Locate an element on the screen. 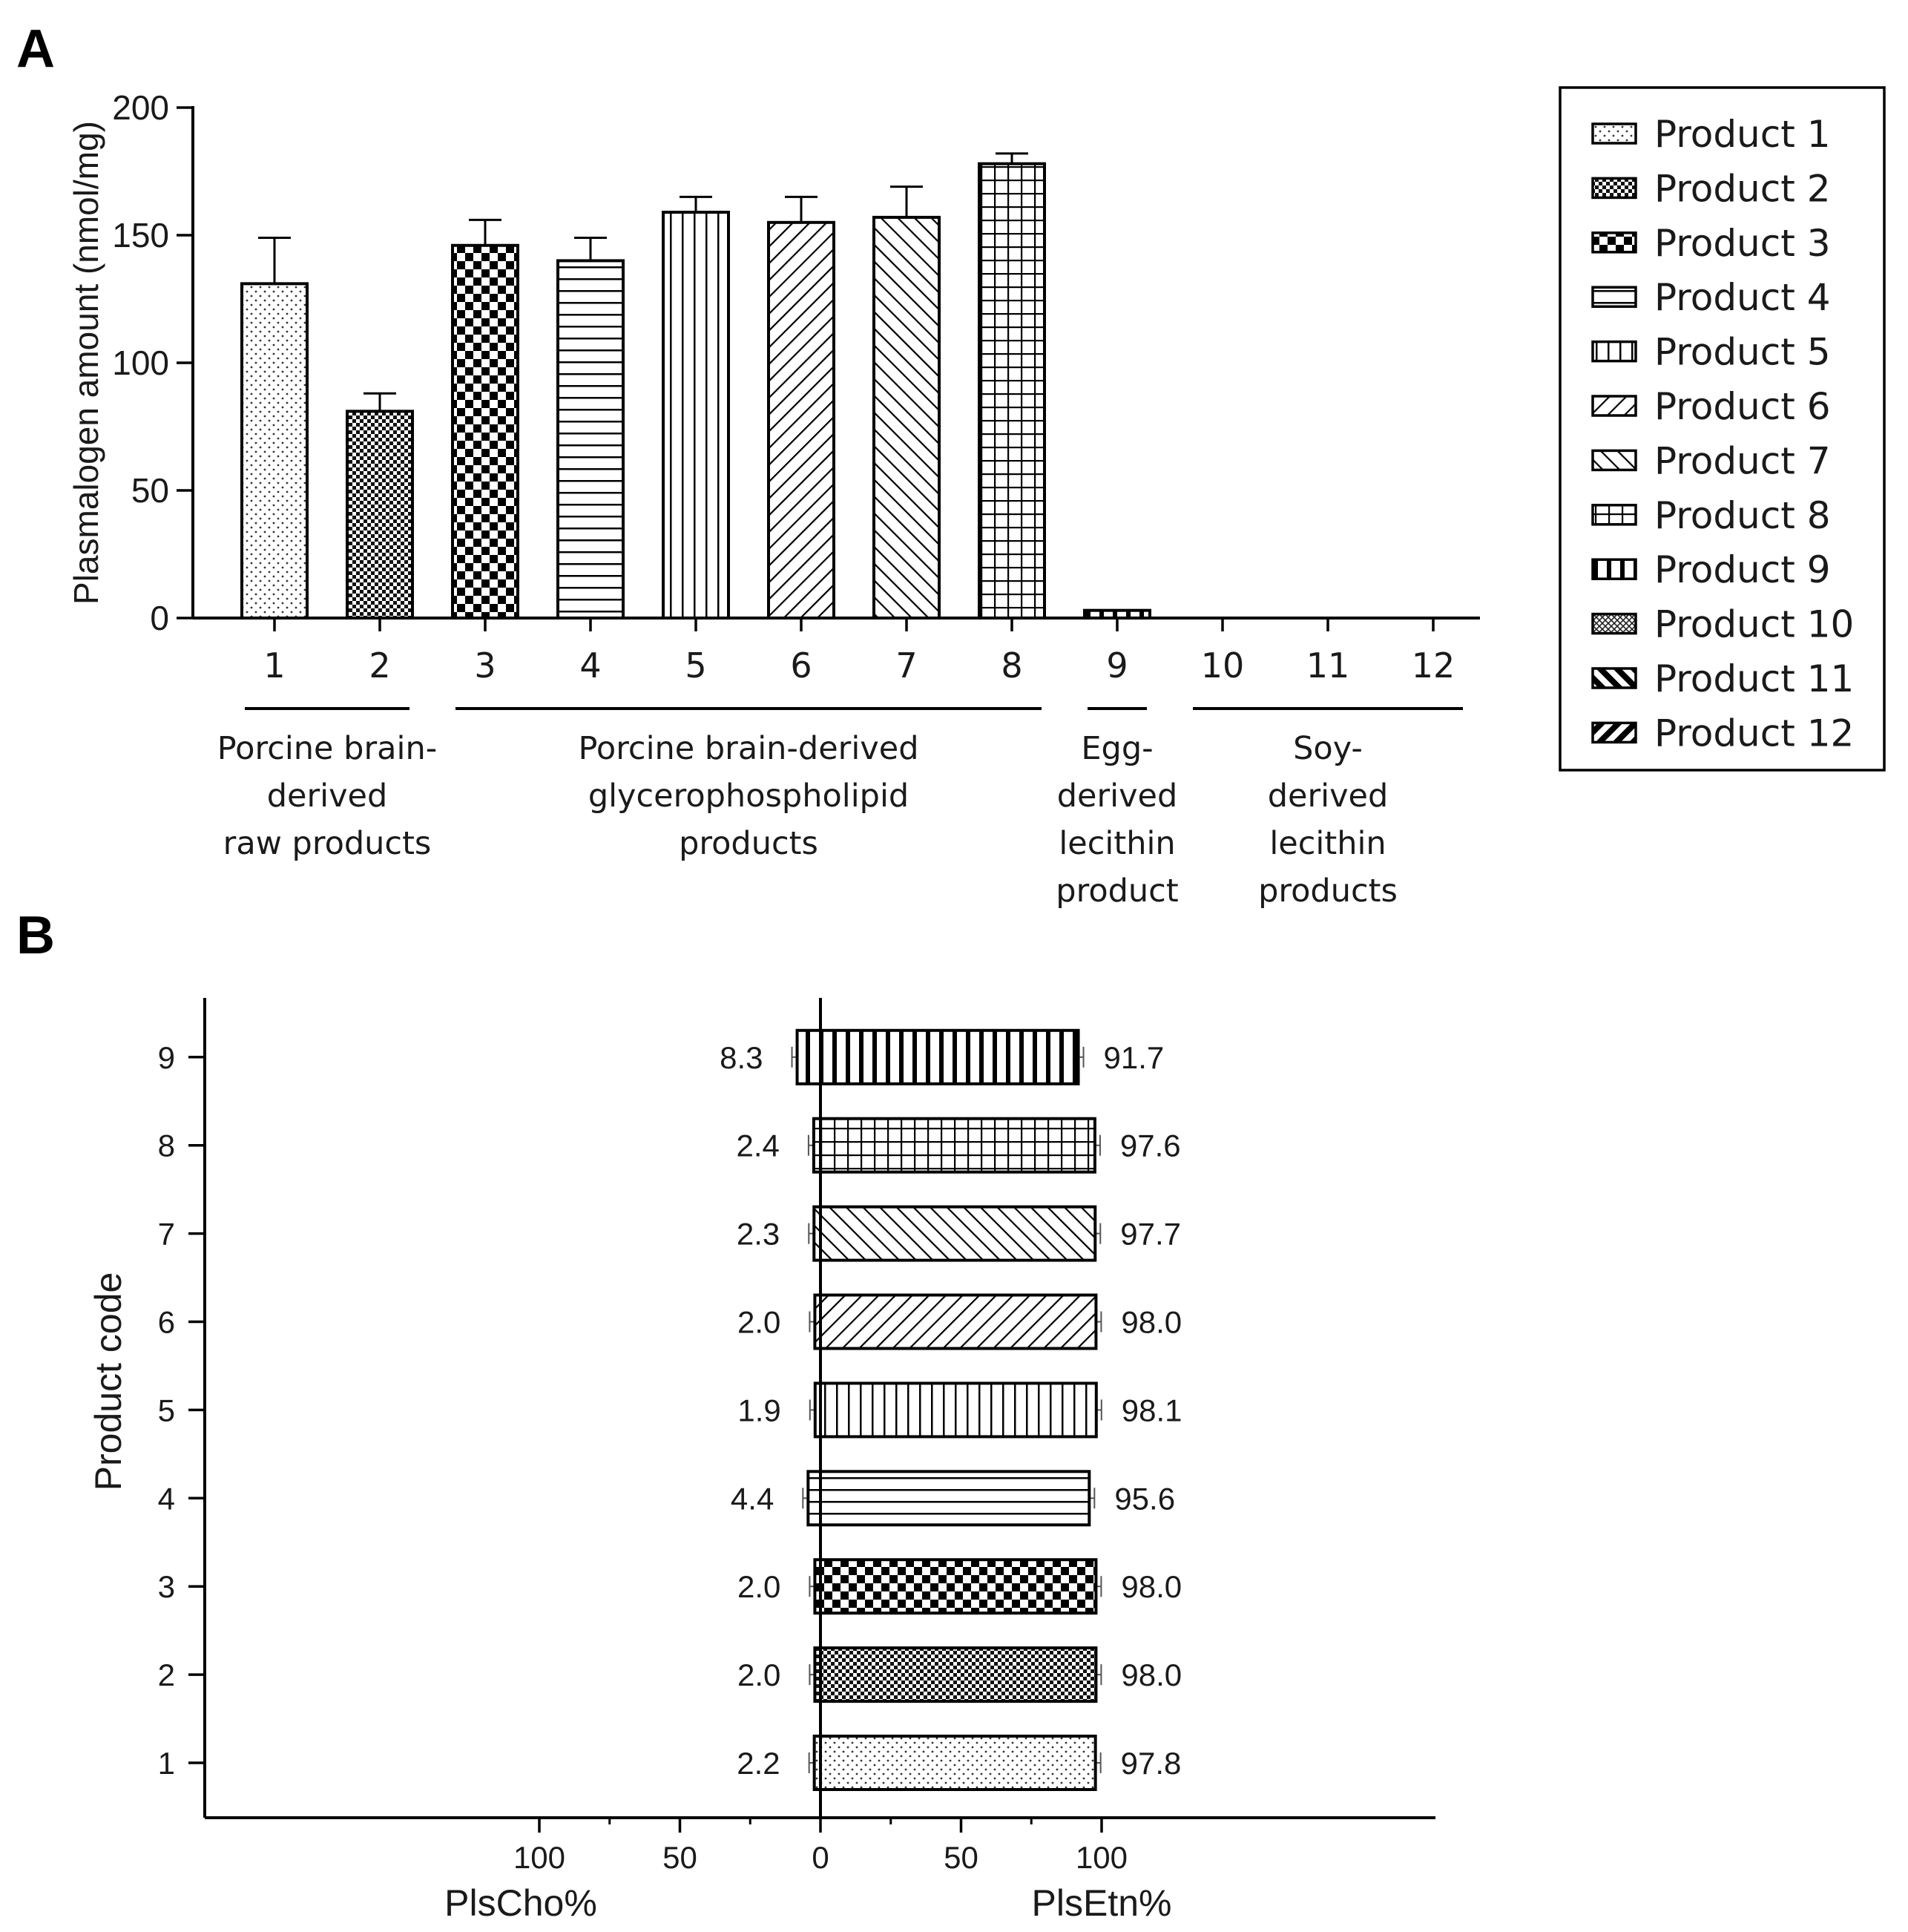 The width and height of the screenshot is (1908, 1932). panel-a-letter: A is located at coordinates (35, 49).